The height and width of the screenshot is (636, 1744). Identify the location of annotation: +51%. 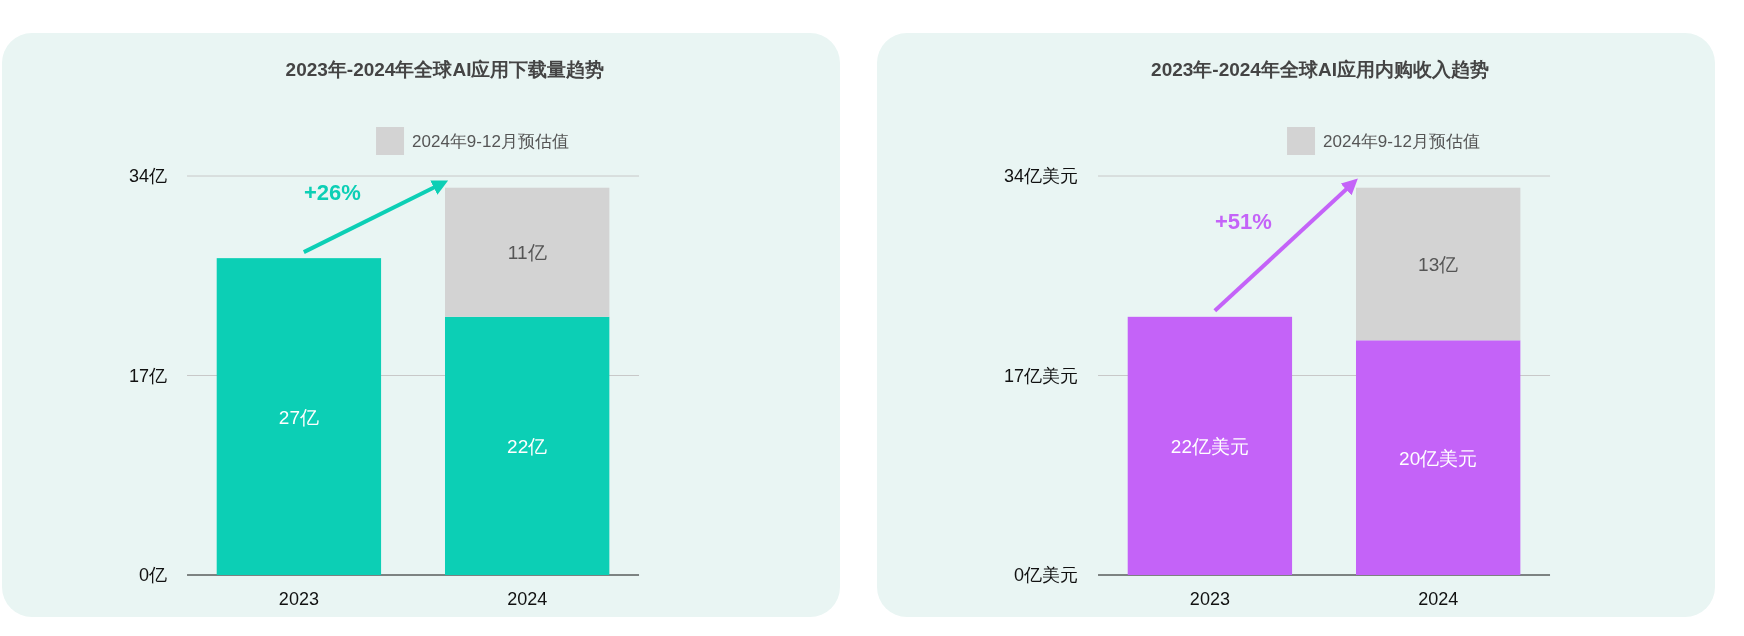
(1243, 222).